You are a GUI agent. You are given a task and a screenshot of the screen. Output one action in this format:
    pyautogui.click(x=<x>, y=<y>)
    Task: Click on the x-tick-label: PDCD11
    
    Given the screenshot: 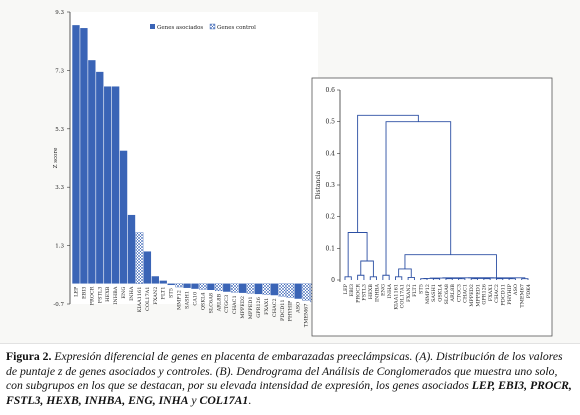 What is the action you would take?
    pyautogui.click(x=283, y=310)
    